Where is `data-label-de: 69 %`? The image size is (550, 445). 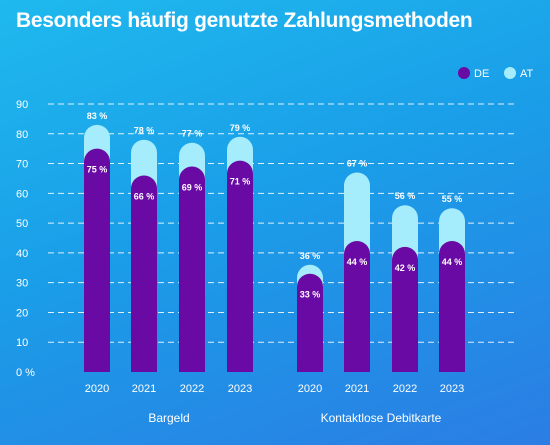 data-label-de: 69 % is located at coordinates (192, 188).